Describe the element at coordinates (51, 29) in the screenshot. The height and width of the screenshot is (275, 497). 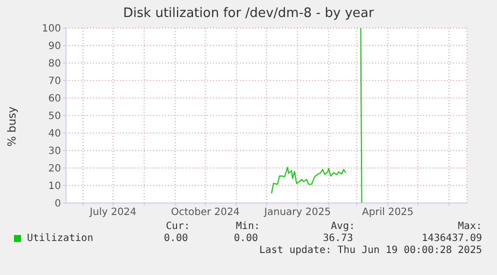
I see `y-tick-label: 100` at that location.